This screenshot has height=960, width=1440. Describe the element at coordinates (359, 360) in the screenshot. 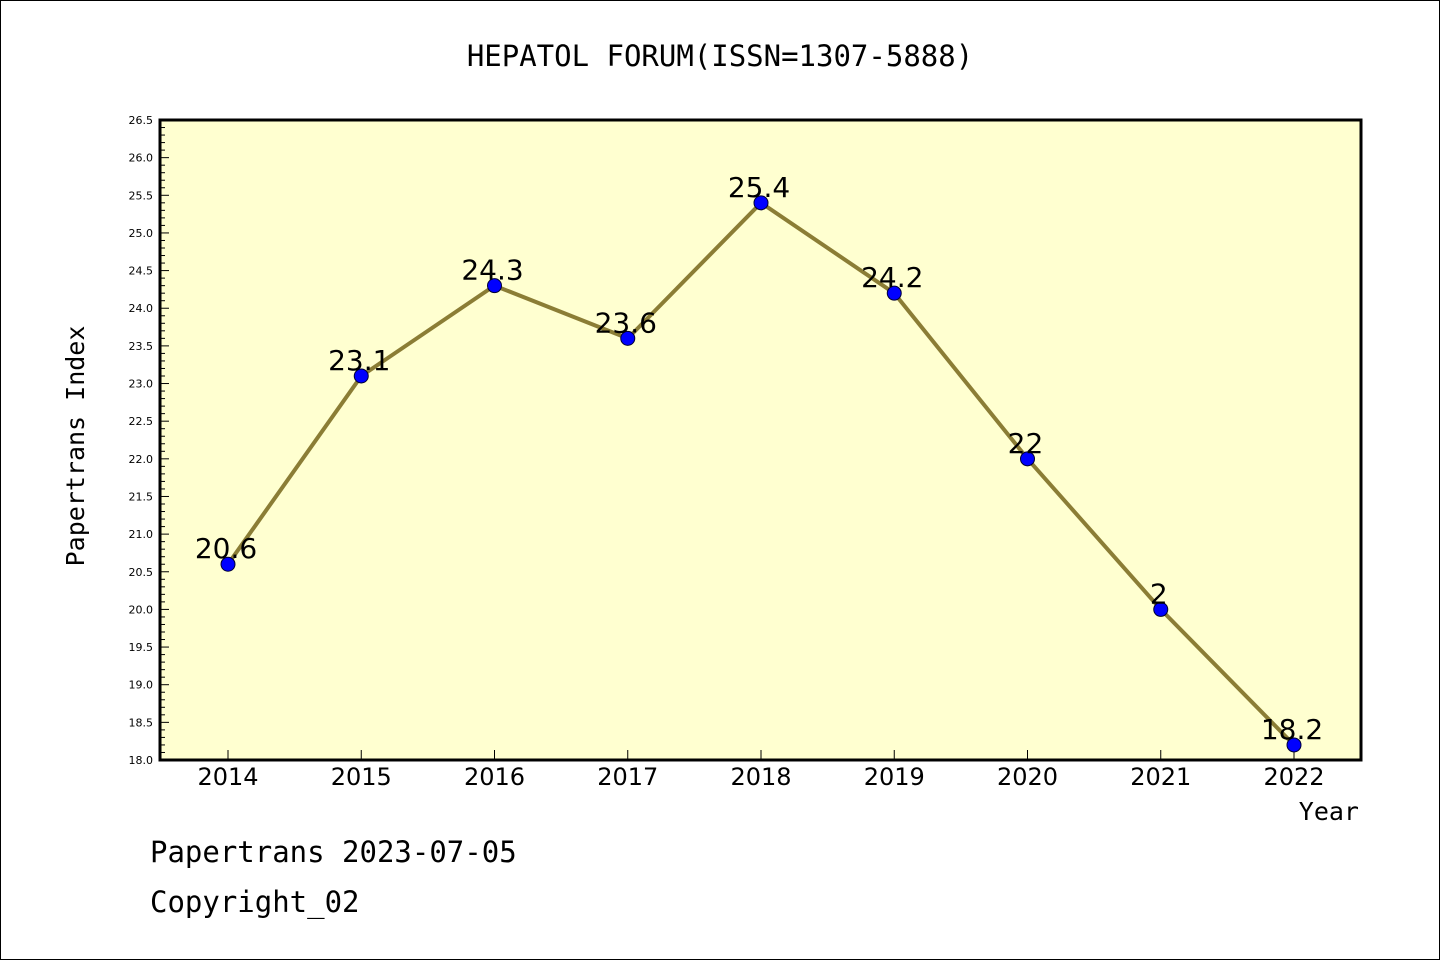

I see `data-label: 23.1` at that location.